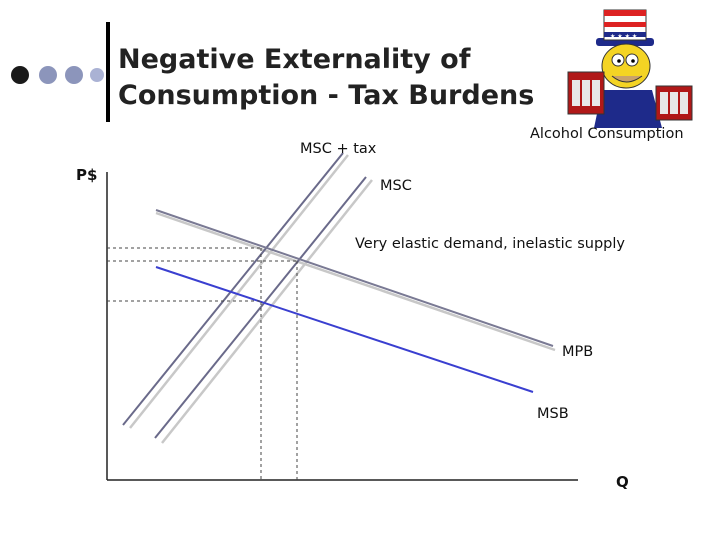  What do you see at coordinates (202, 363) in the screenshot?
I see `dashed-guides` at bounding box center [202, 363].